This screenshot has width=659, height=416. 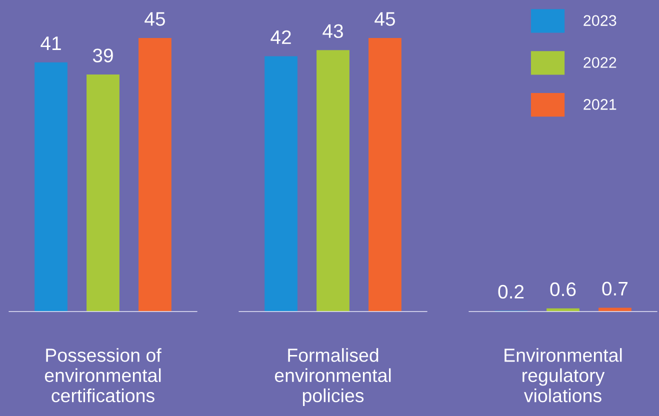 What do you see at coordinates (280, 37) in the screenshot?
I see `data-label: 42` at bounding box center [280, 37].